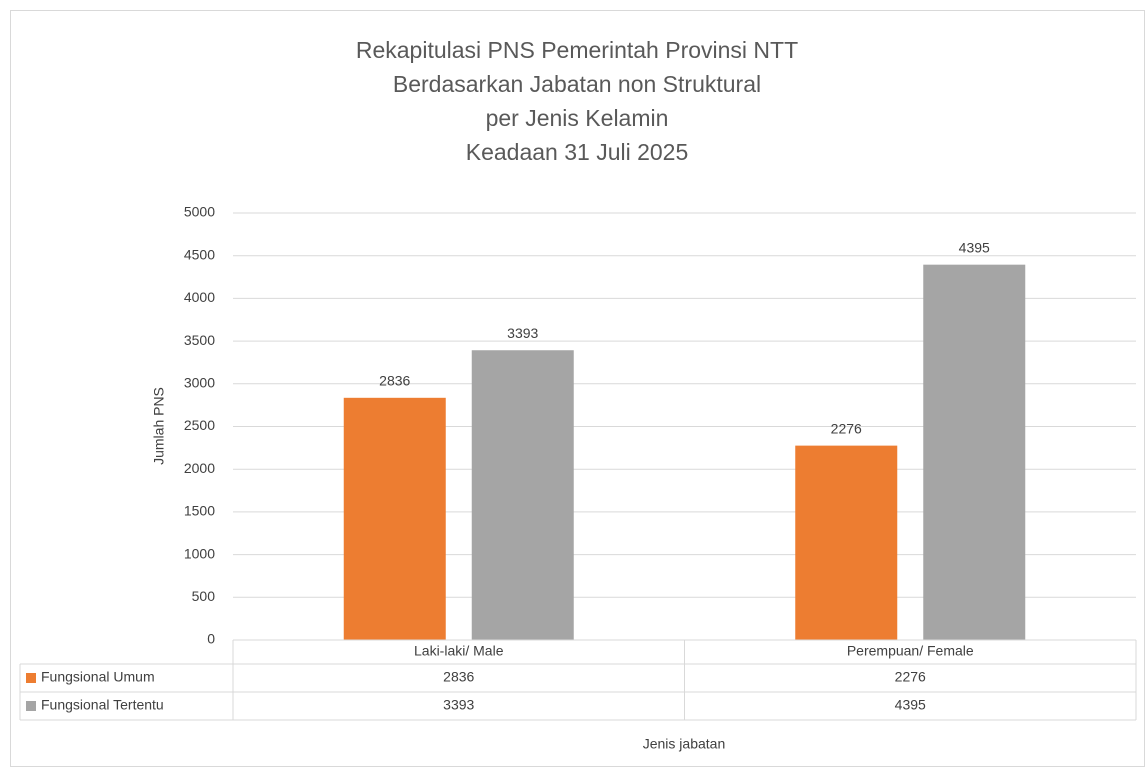  What do you see at coordinates (98, 677) in the screenshot?
I see `legend-label: Fungsional Umum` at bounding box center [98, 677].